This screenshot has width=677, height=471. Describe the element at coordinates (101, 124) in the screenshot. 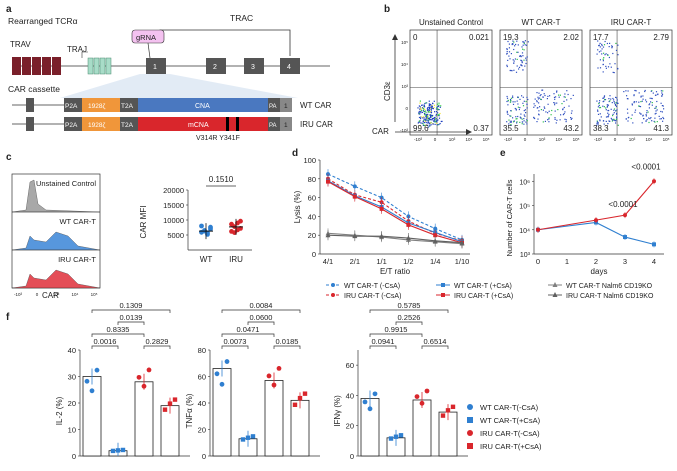

I see `iru-1928-box` at that location.